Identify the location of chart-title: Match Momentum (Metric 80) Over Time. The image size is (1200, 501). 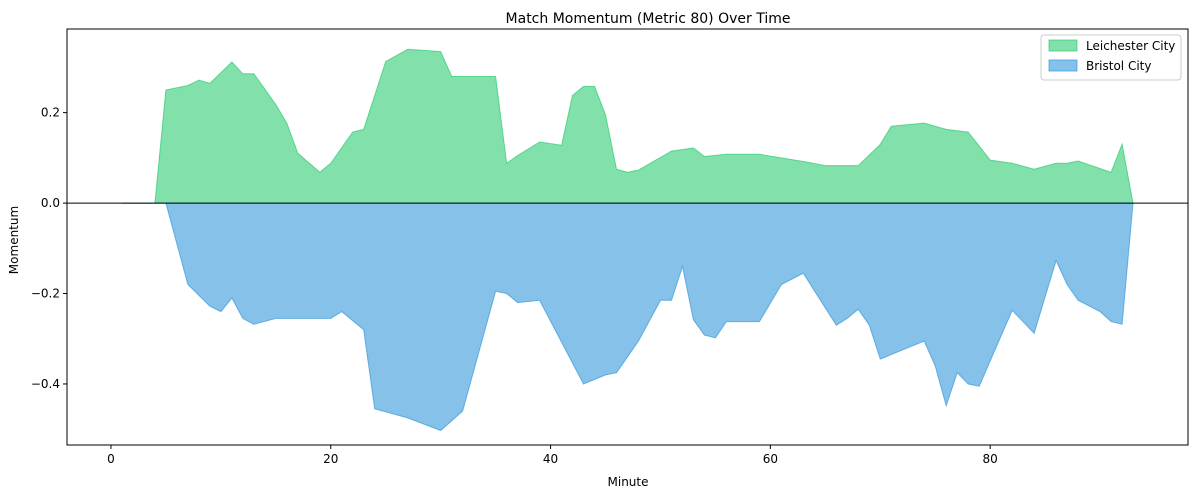
(648, 19).